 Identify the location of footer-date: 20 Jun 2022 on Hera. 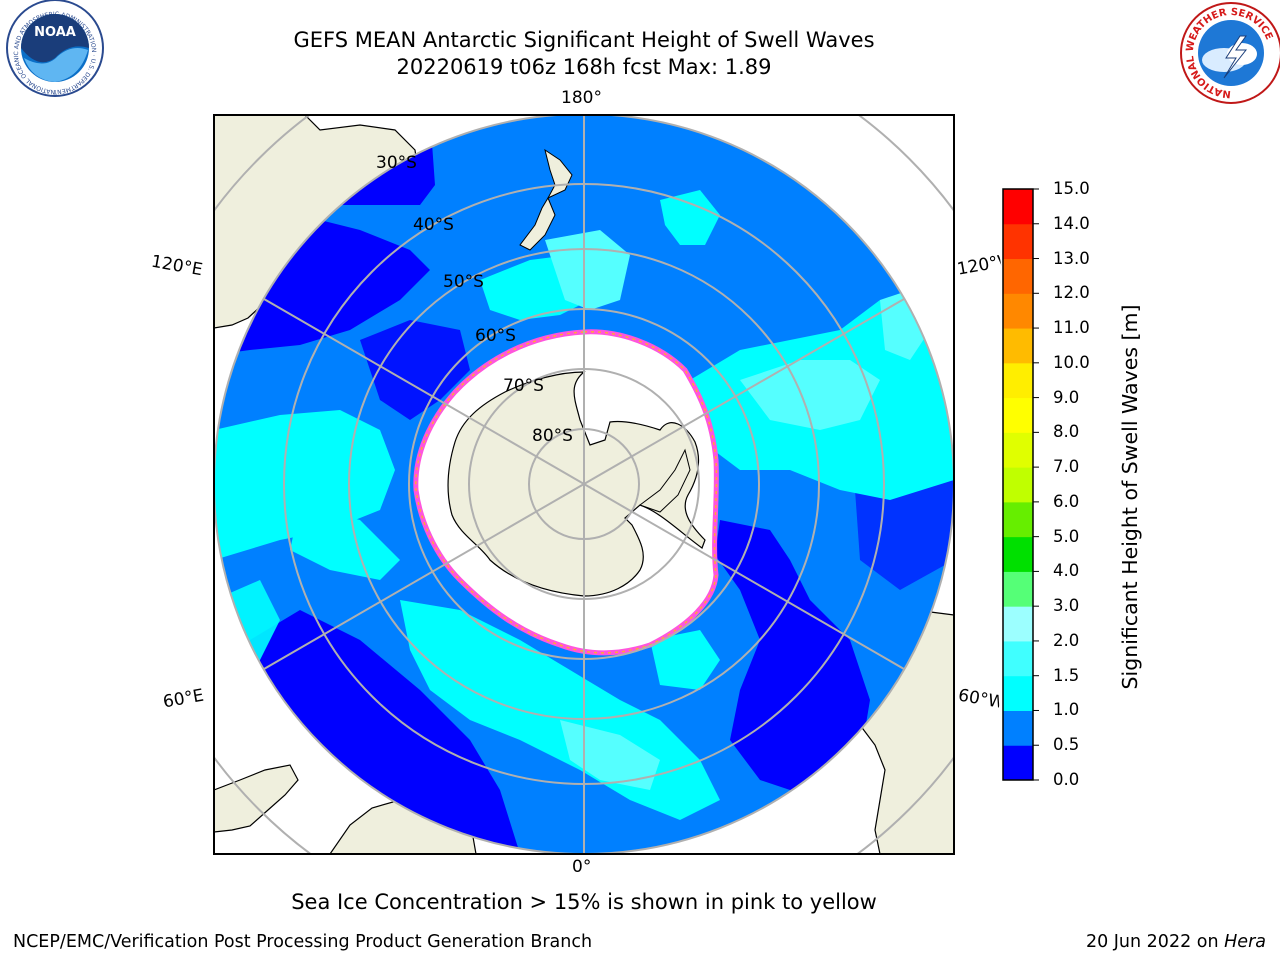
(1176, 942).